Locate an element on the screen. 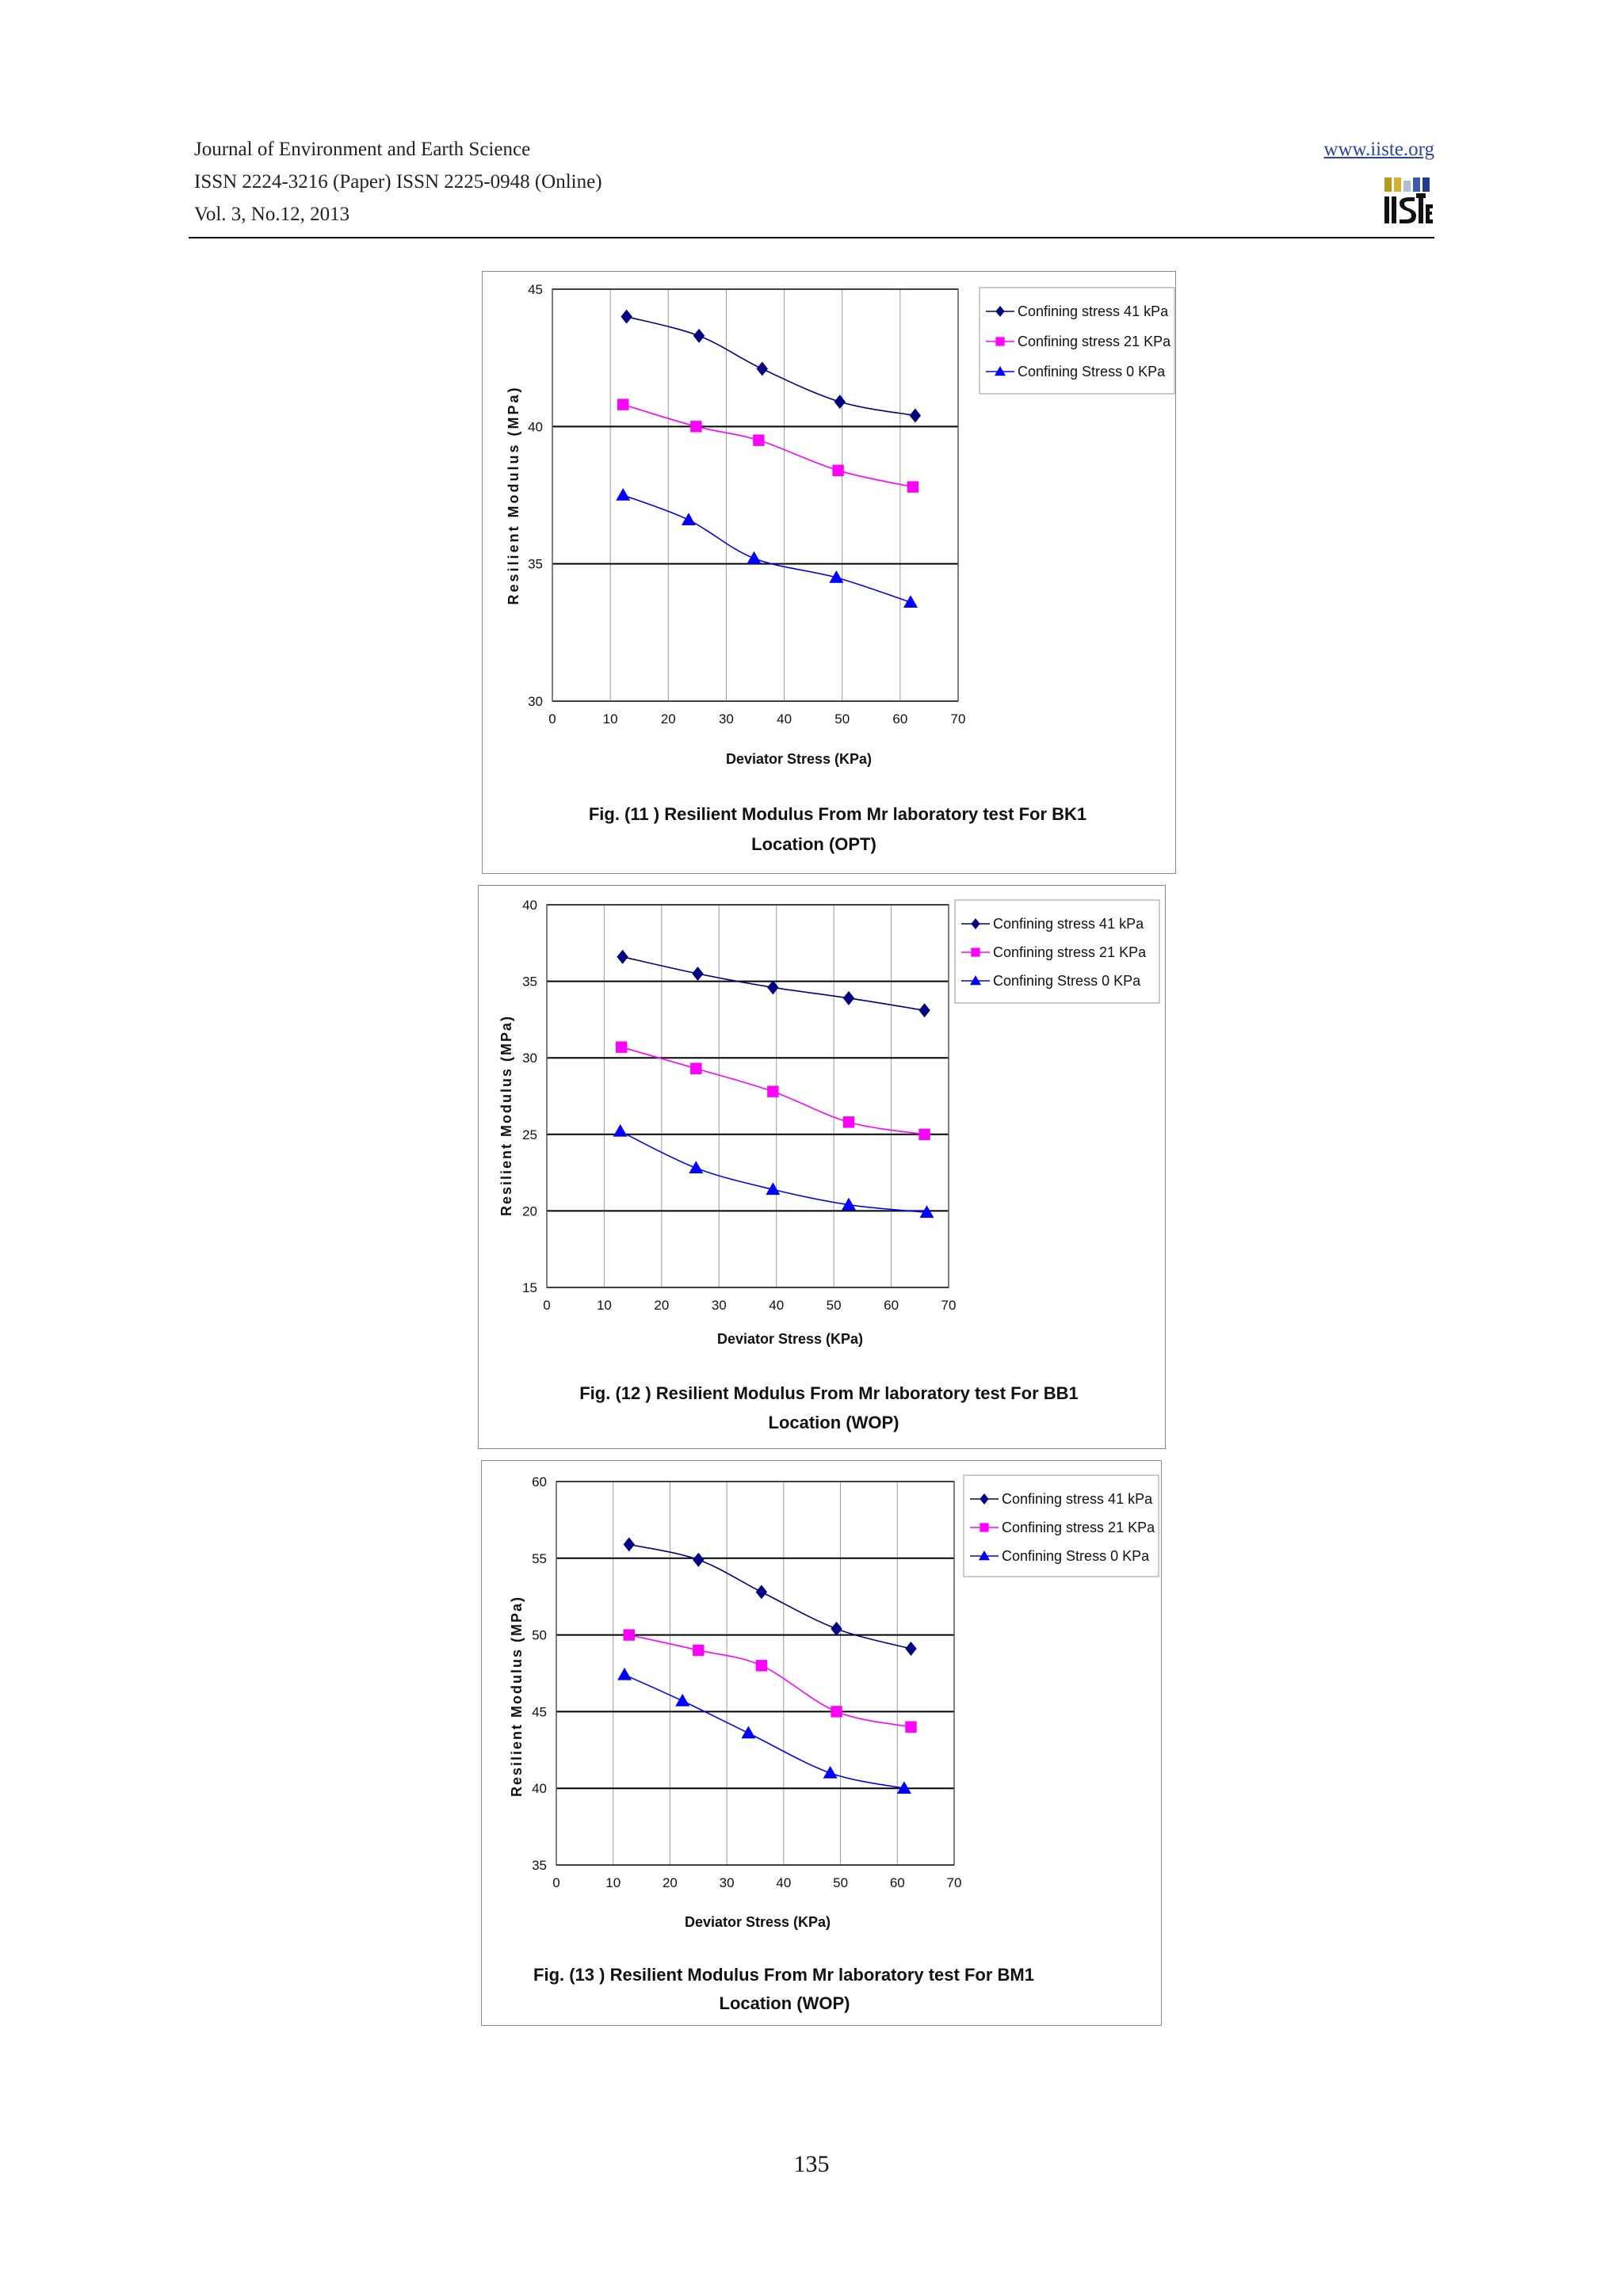  journal-website-link: www.iiste.org is located at coordinates (1379, 149).